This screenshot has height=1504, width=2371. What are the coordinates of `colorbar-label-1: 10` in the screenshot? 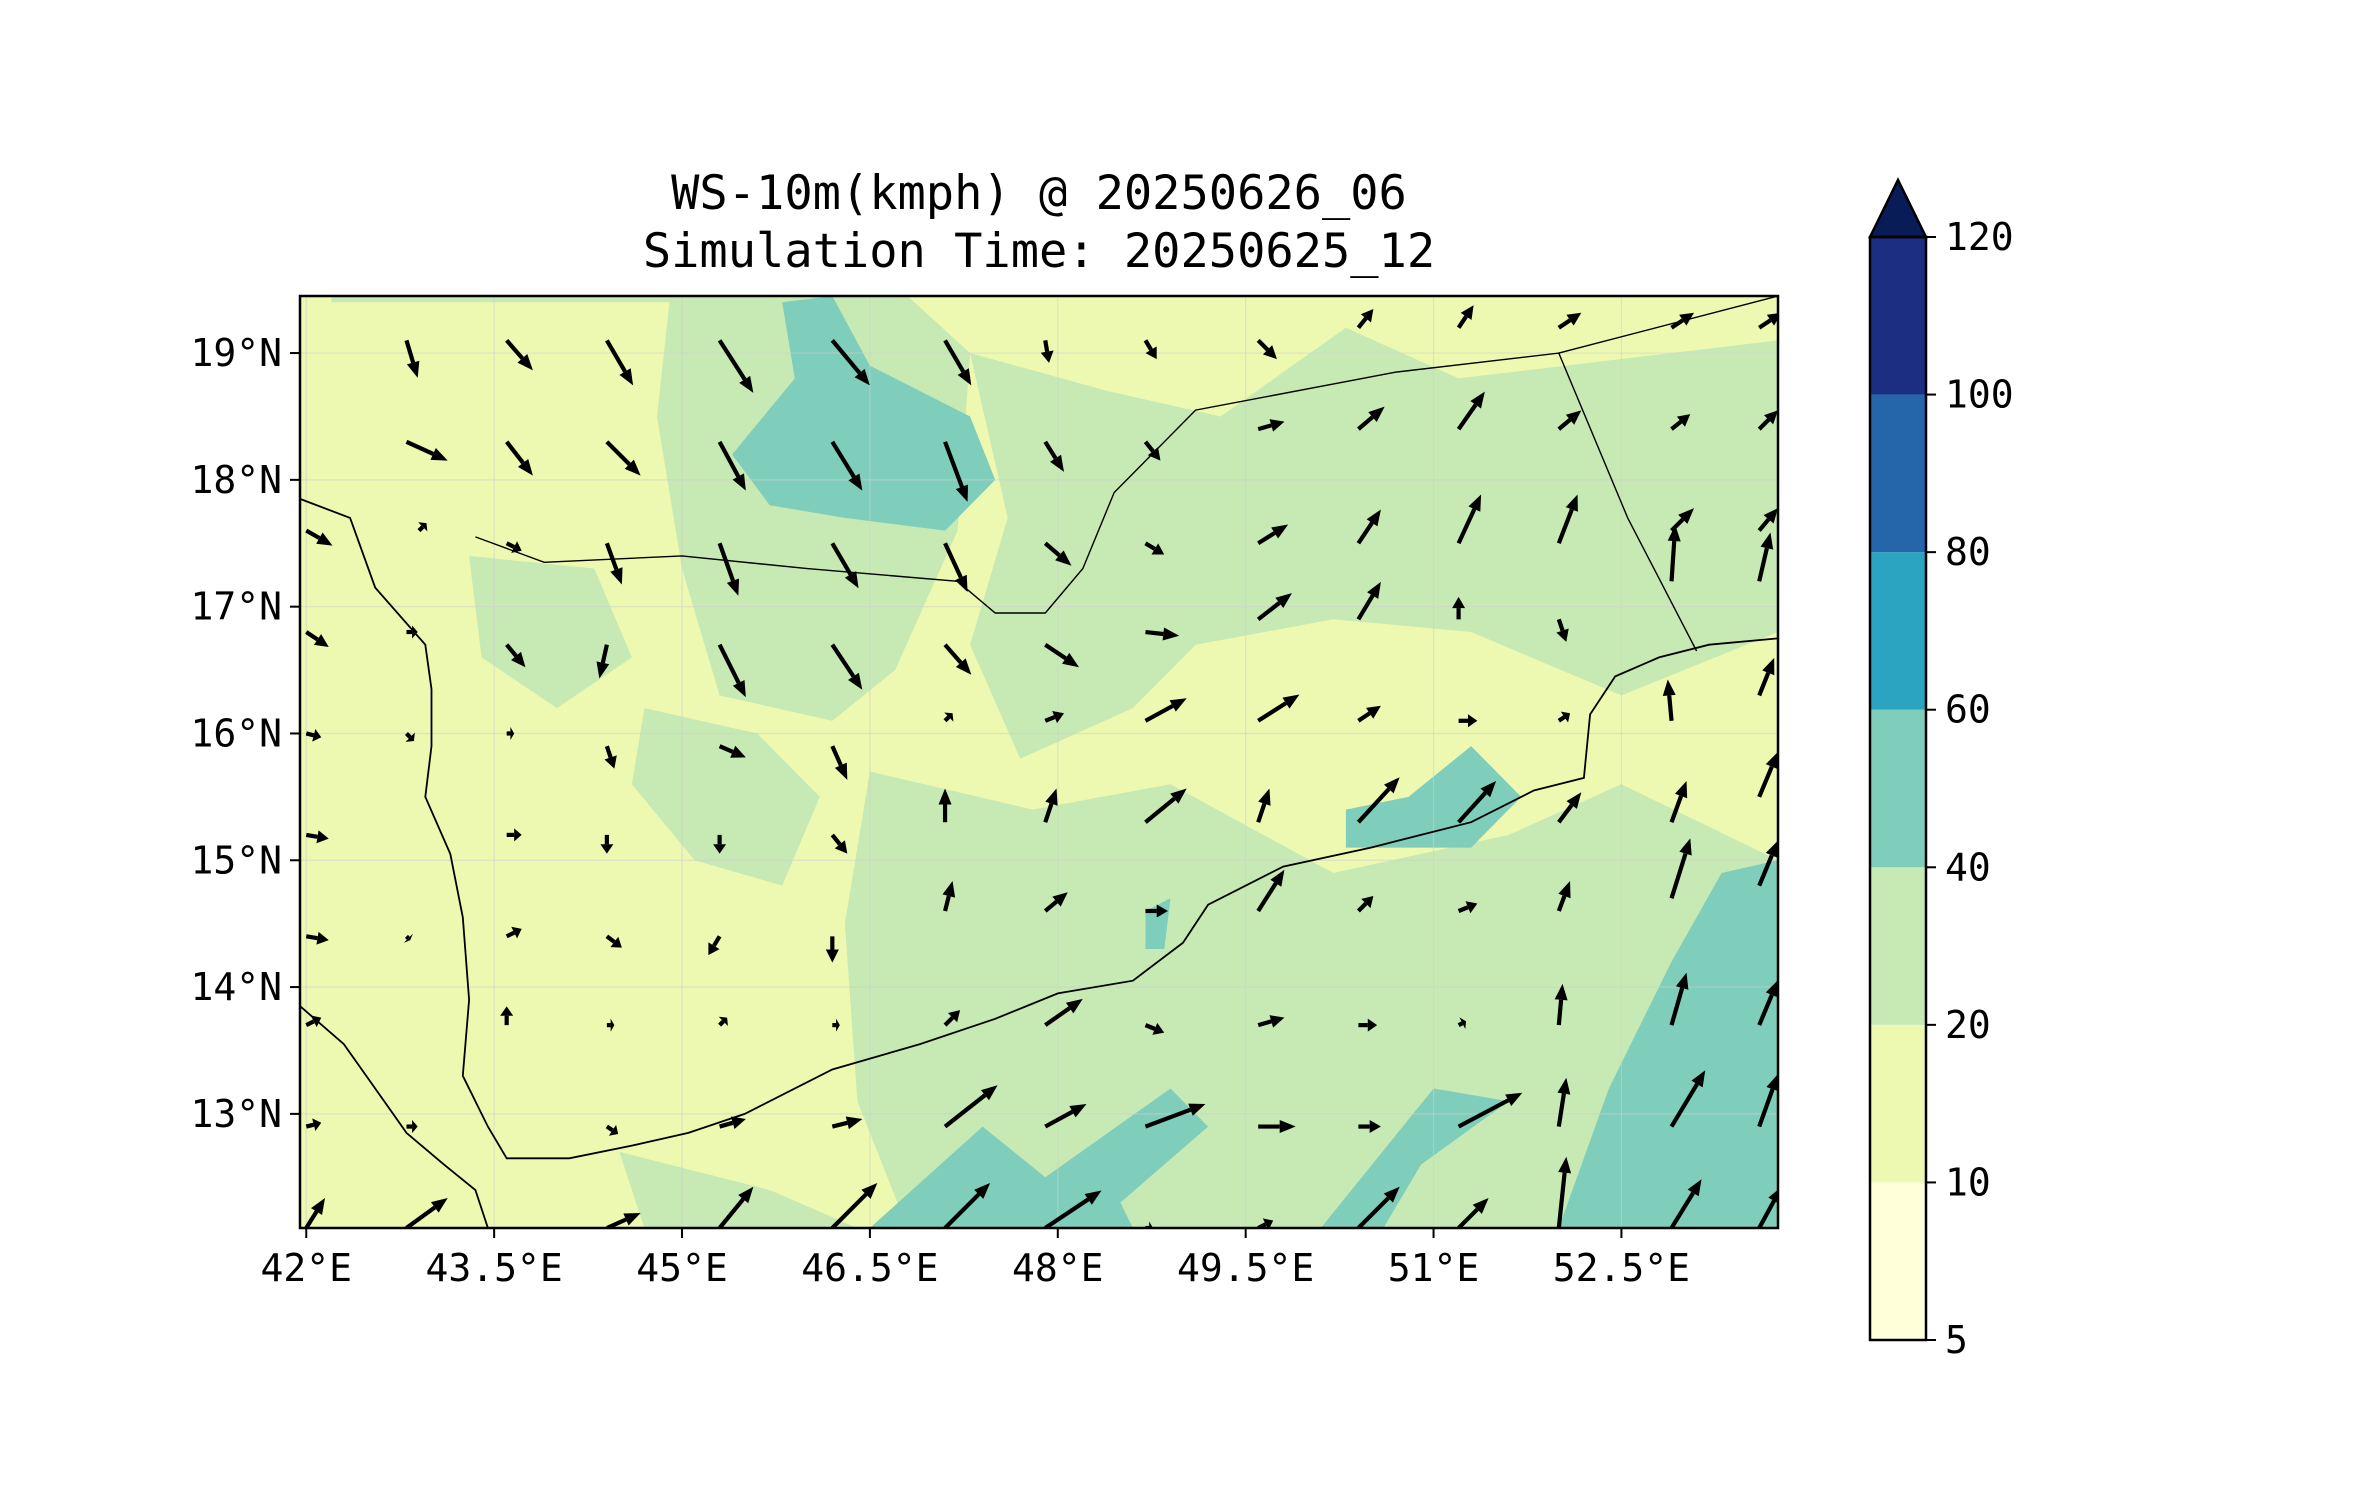 It's located at (1968, 1182).